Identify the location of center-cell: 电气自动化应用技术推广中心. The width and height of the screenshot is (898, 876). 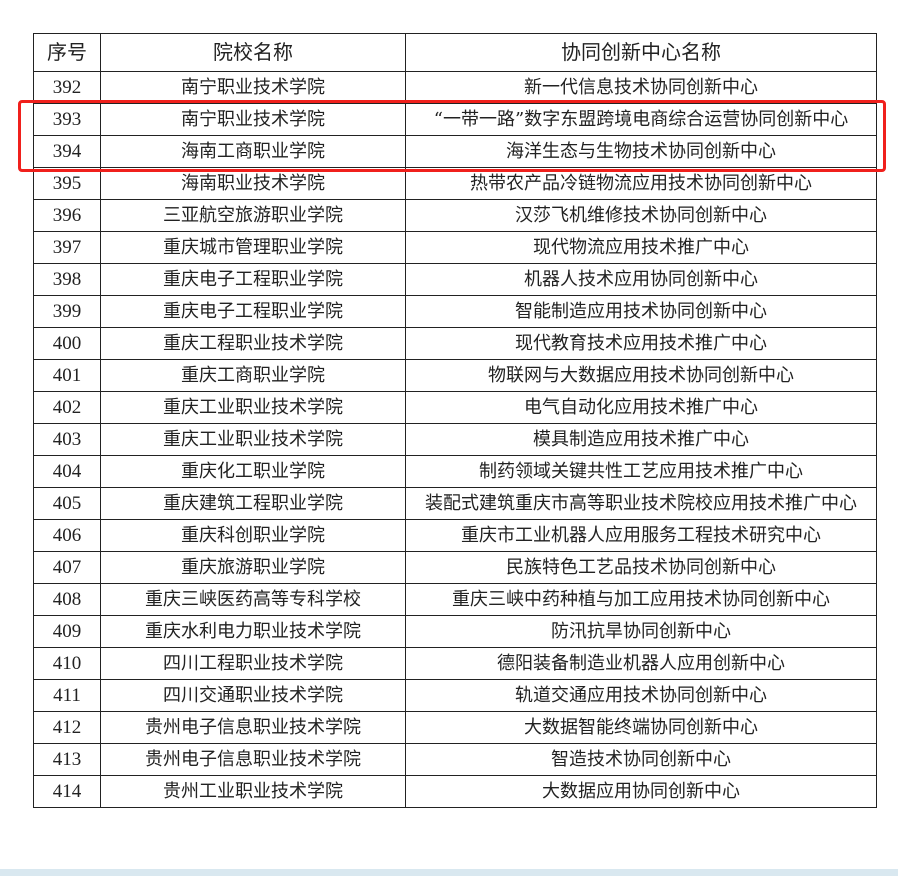
(641, 407).